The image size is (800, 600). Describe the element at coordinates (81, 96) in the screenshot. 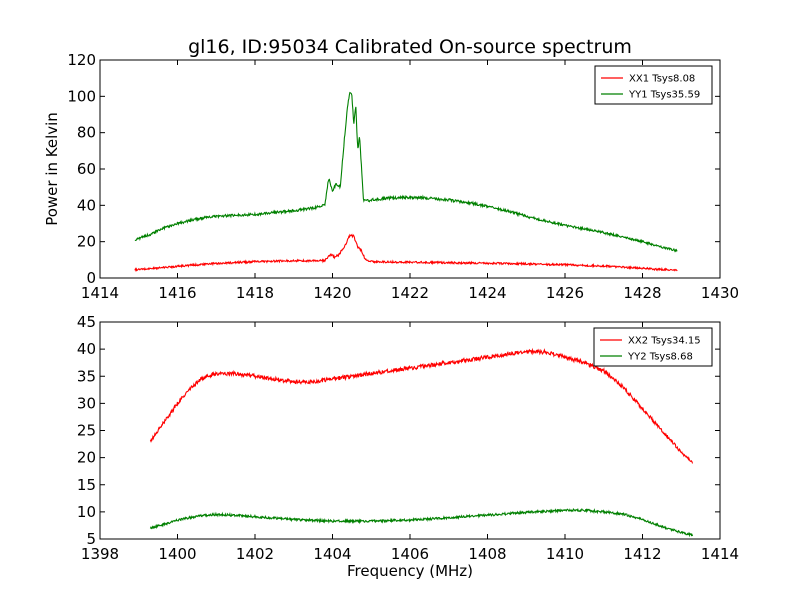

I see `y-tick-label: 100` at that location.